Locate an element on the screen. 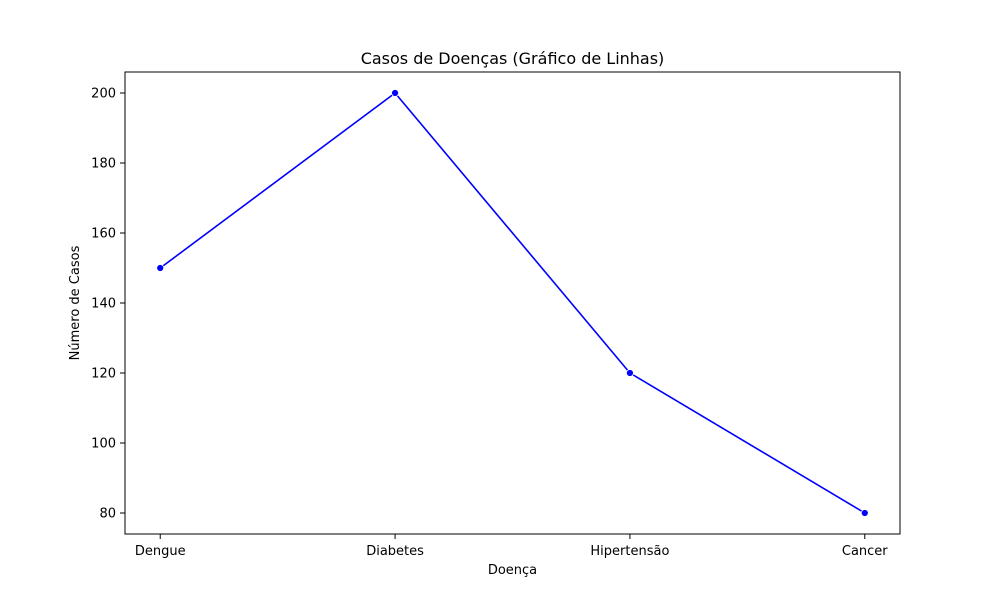 The width and height of the screenshot is (1000, 600). y-tick-label: 140 is located at coordinates (103, 304).